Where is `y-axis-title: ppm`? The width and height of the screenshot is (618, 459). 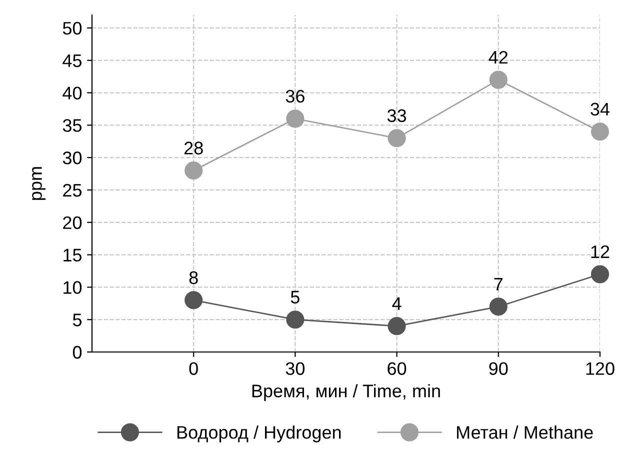
y-axis-title: ppm is located at coordinates (39, 183).